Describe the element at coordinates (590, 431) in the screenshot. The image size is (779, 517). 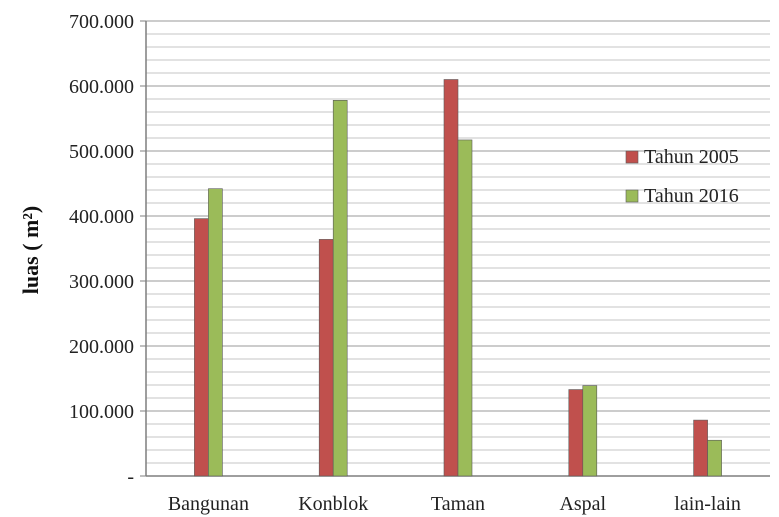
I see `bar-aspal-tahun-2016` at that location.